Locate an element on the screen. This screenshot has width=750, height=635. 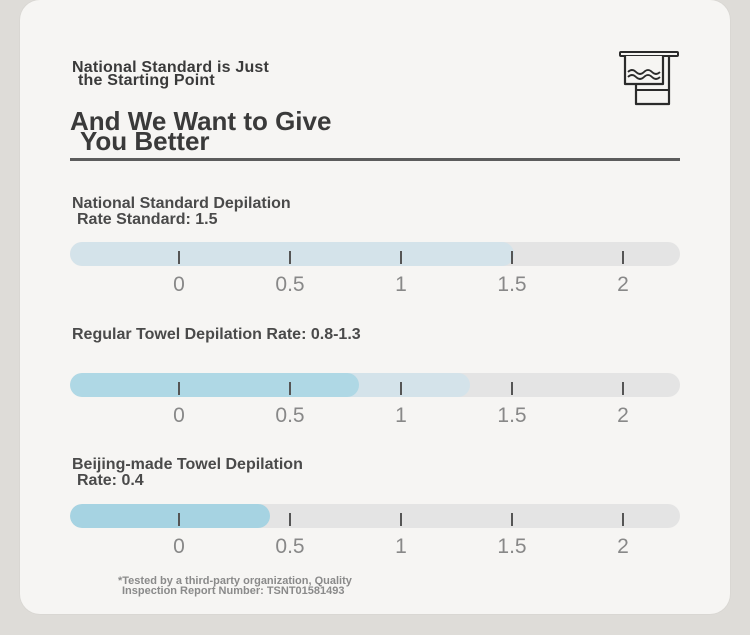
section-label-line1: Beijing-made Towel Depilation is located at coordinates (187, 464).